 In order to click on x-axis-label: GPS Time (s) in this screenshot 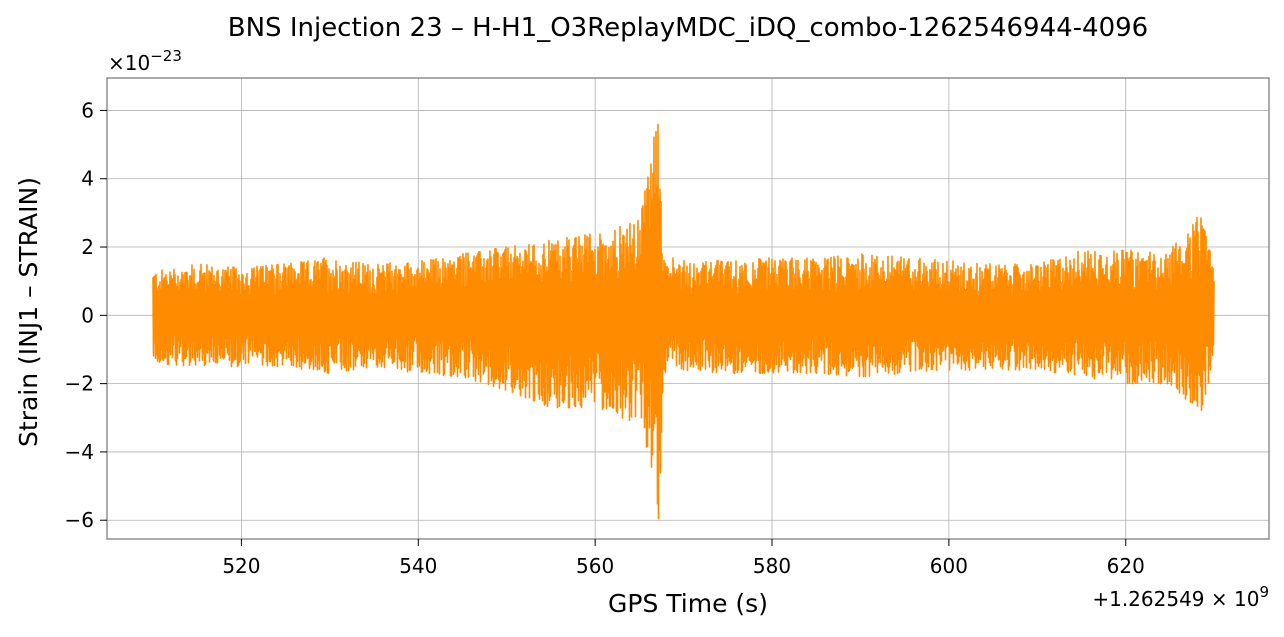, I will do `click(688, 603)`.